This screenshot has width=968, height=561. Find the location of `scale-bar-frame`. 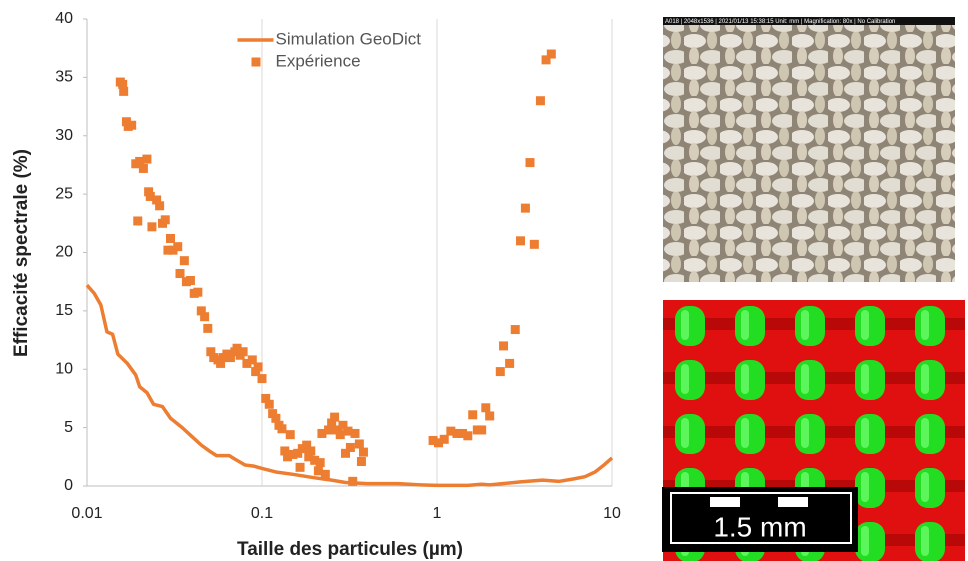

scale-bar-frame is located at coordinates (761, 518).